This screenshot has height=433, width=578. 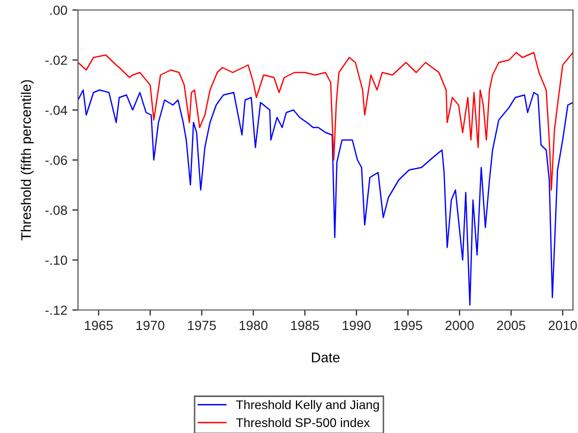 What do you see at coordinates (150, 325) in the screenshot?
I see `x-tick-label: 1970` at bounding box center [150, 325].